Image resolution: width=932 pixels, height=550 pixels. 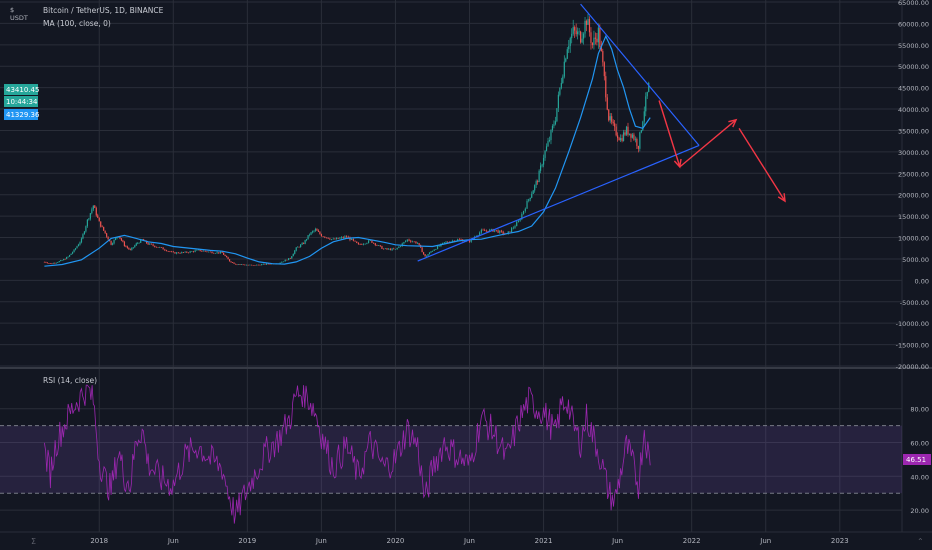 What do you see at coordinates (247, 541) in the screenshot?
I see `x-tick-label: 2019` at bounding box center [247, 541].